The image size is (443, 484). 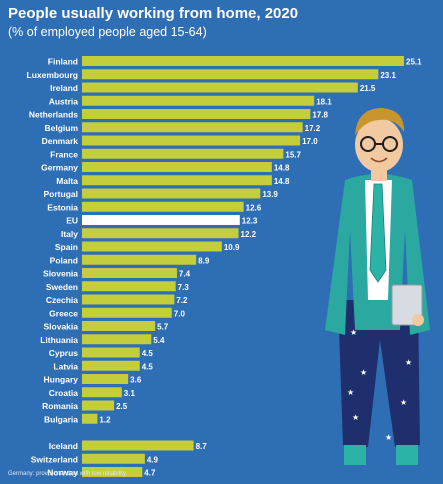 What do you see at coordinates (128, 299) in the screenshot?
I see `bar-czechia` at bounding box center [128, 299].